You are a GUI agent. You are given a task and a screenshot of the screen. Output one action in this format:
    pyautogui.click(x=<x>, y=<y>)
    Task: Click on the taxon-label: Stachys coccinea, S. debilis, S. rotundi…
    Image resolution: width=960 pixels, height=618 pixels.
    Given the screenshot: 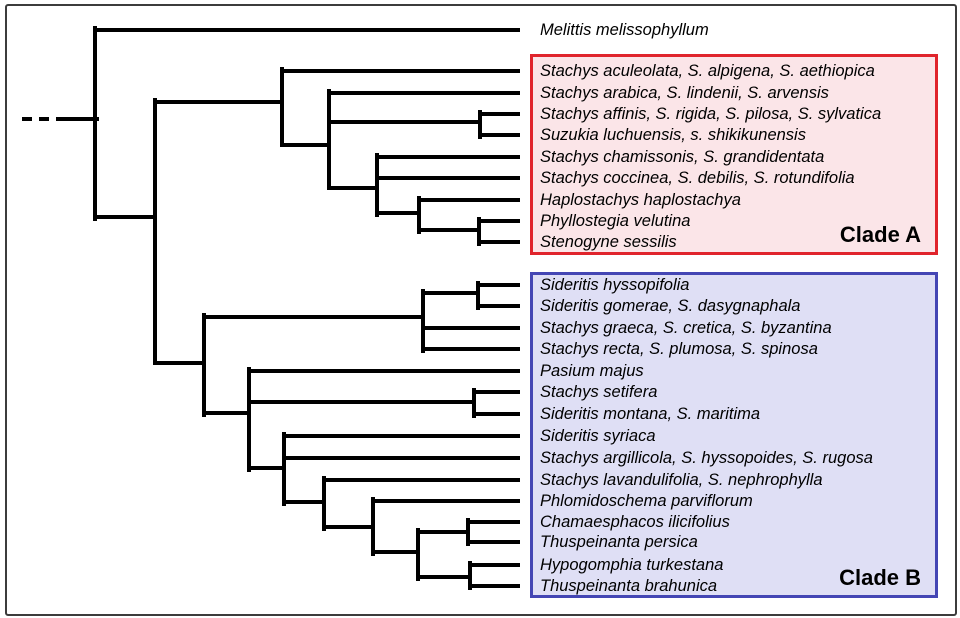 What is the action you would take?
    pyautogui.click(x=697, y=178)
    